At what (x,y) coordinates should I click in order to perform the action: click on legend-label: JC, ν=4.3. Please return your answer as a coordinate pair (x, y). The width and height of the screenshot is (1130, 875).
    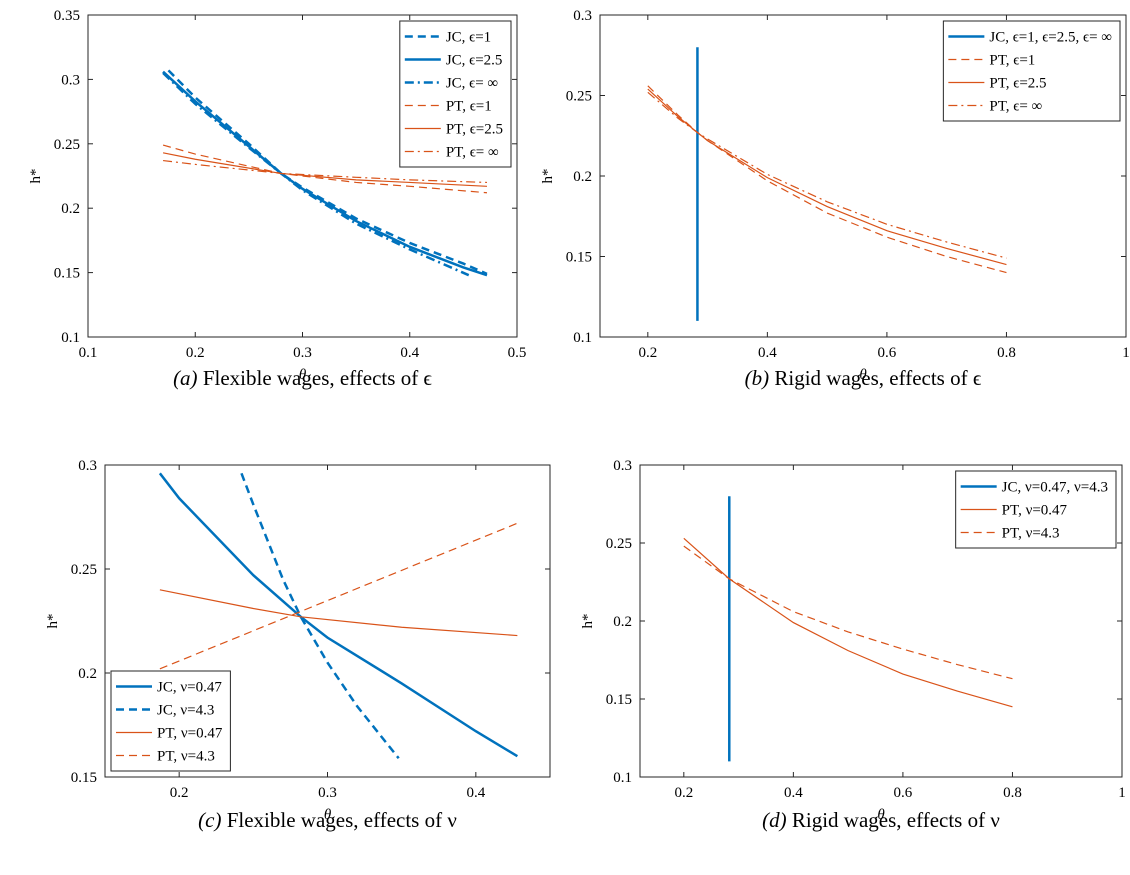
    Looking at the image, I should click on (185, 711).